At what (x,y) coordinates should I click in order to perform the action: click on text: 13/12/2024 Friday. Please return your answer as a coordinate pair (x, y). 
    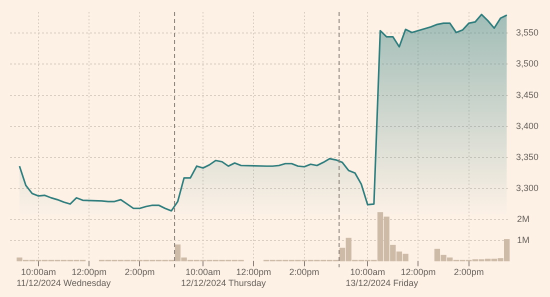
    Looking at the image, I should click on (382, 283).